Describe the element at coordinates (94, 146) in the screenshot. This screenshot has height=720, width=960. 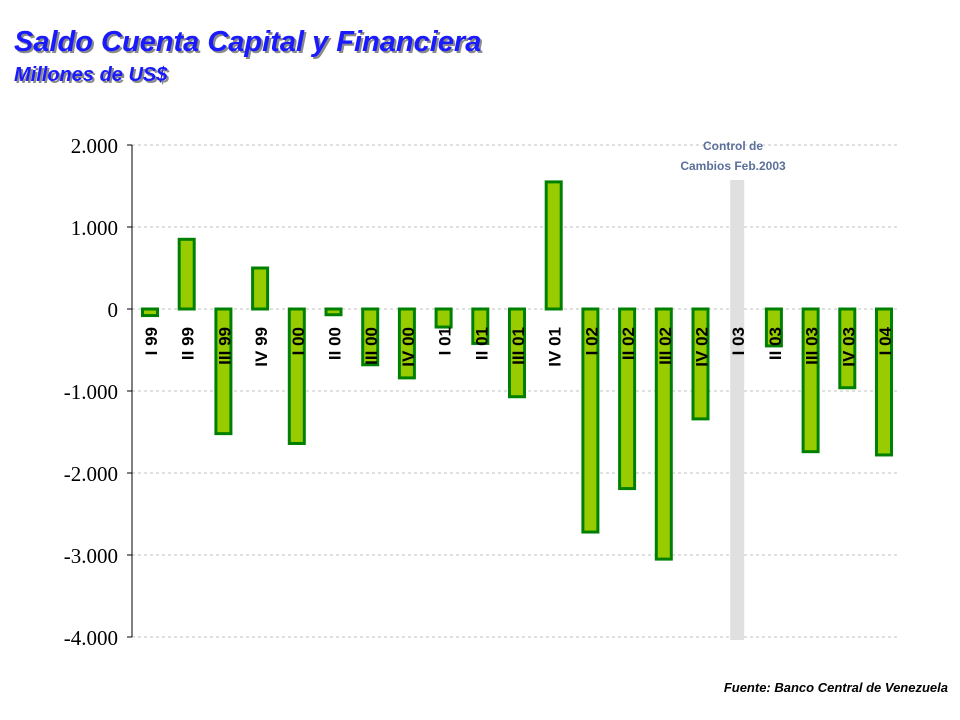
I see `y-tick-label: 2.000` at that location.